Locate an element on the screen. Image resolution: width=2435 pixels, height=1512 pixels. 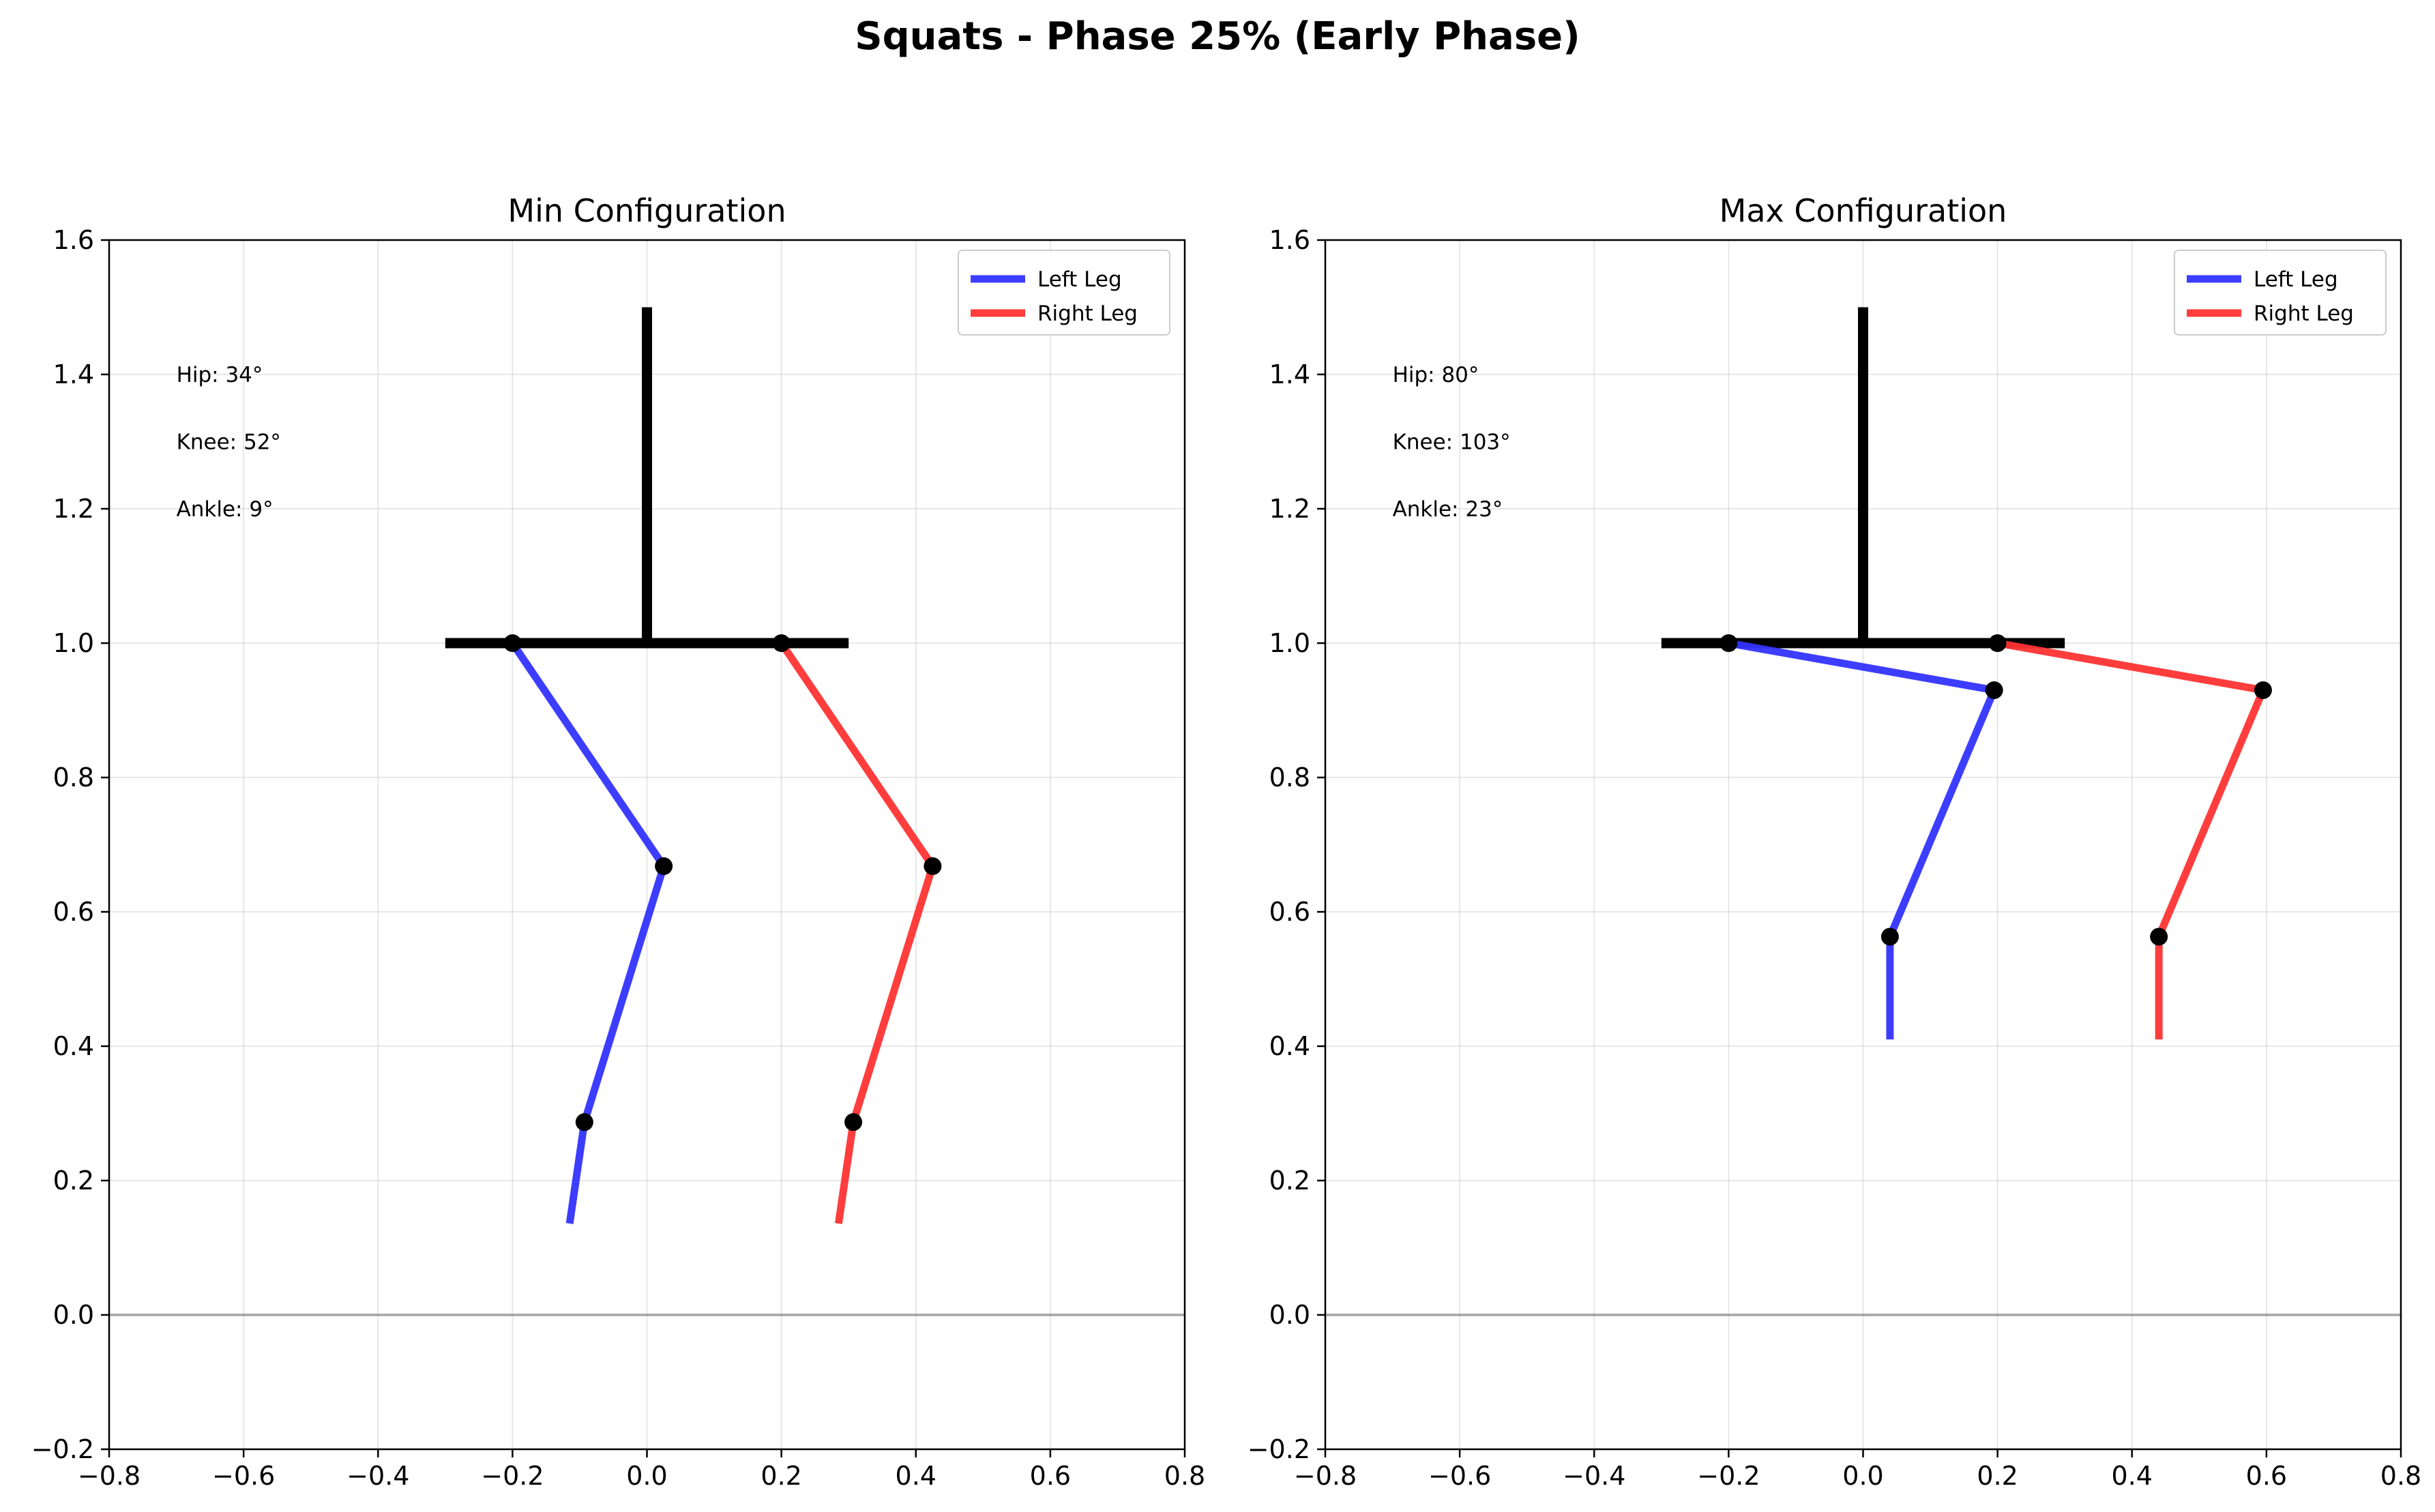
figure-title: Squats - Phase 25% (Early Phase) is located at coordinates (1217, 36).